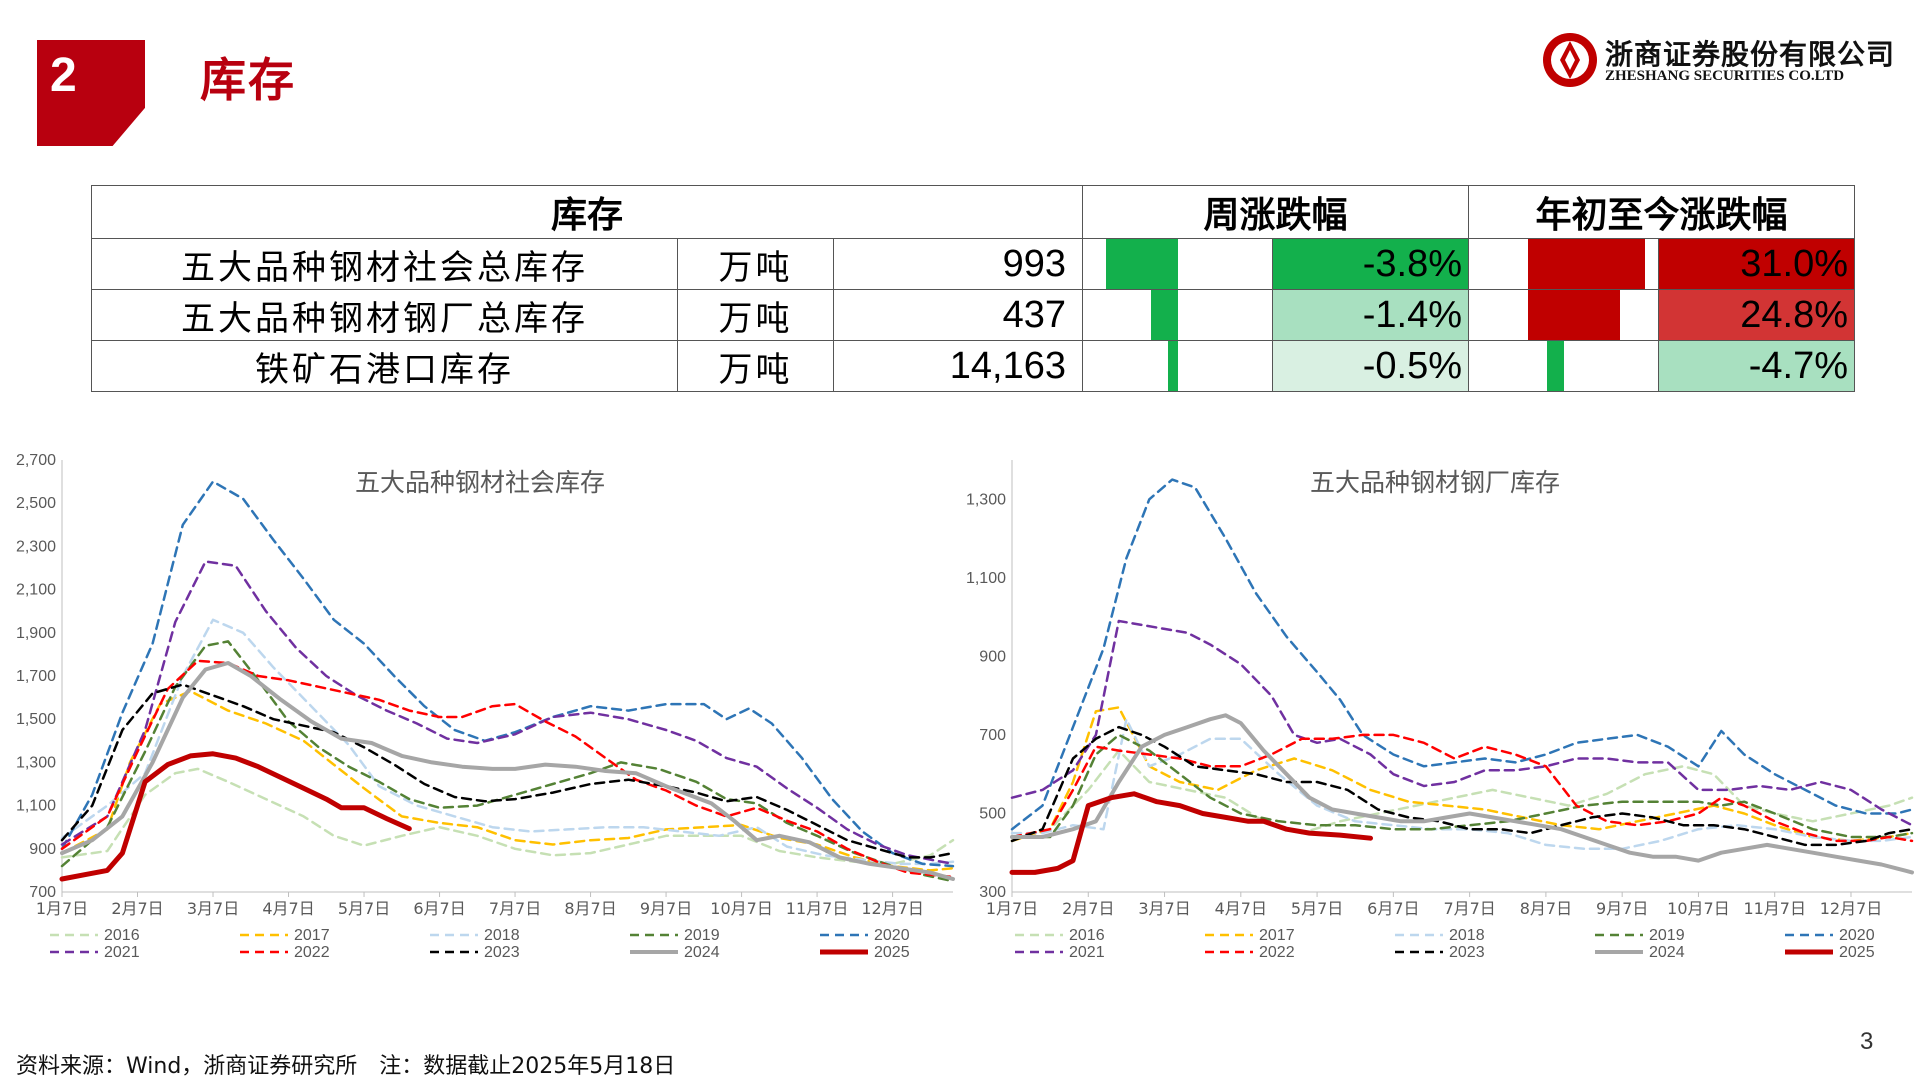 The image size is (1920, 1080). Describe the element at coordinates (817, 908) in the screenshot. I see `x-tick-label: 11月7日` at that location.